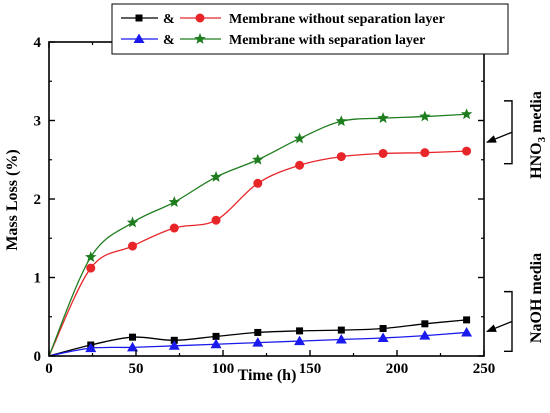 The height and width of the screenshot is (413, 550). I want to click on y-tick-label-3: 3, so click(38, 122).